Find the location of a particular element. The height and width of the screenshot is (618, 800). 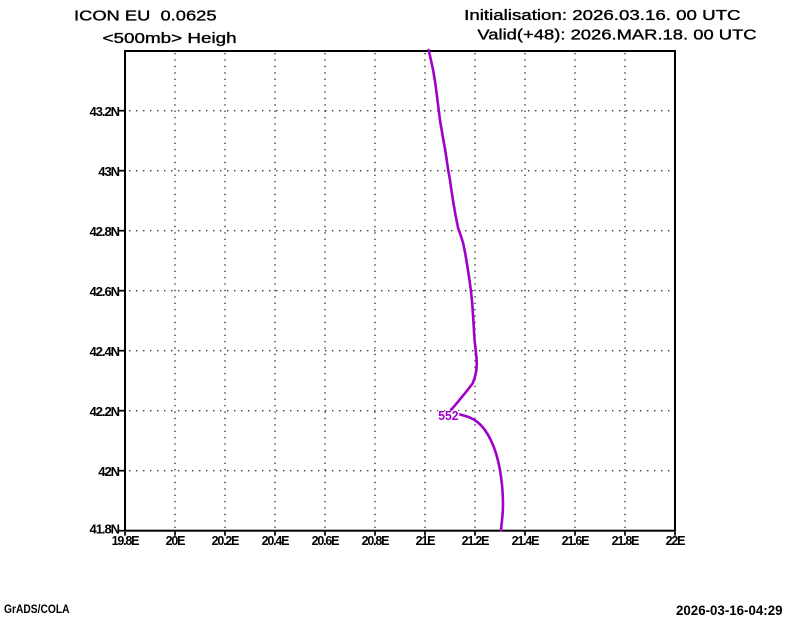

svg-text: 42.4N is located at coordinates (105, 351).